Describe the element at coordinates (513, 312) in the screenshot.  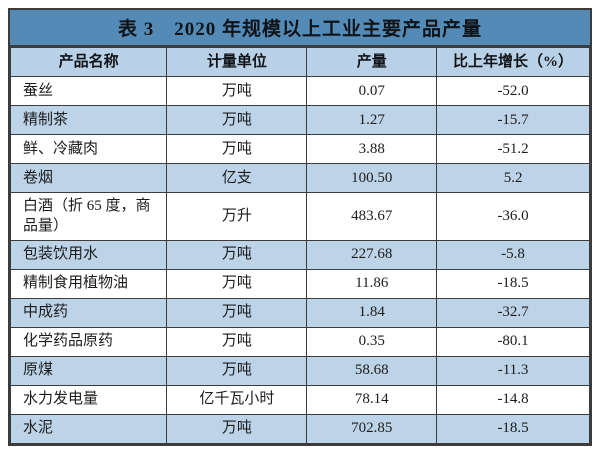
I see `cell-growth: -32.7` at that location.